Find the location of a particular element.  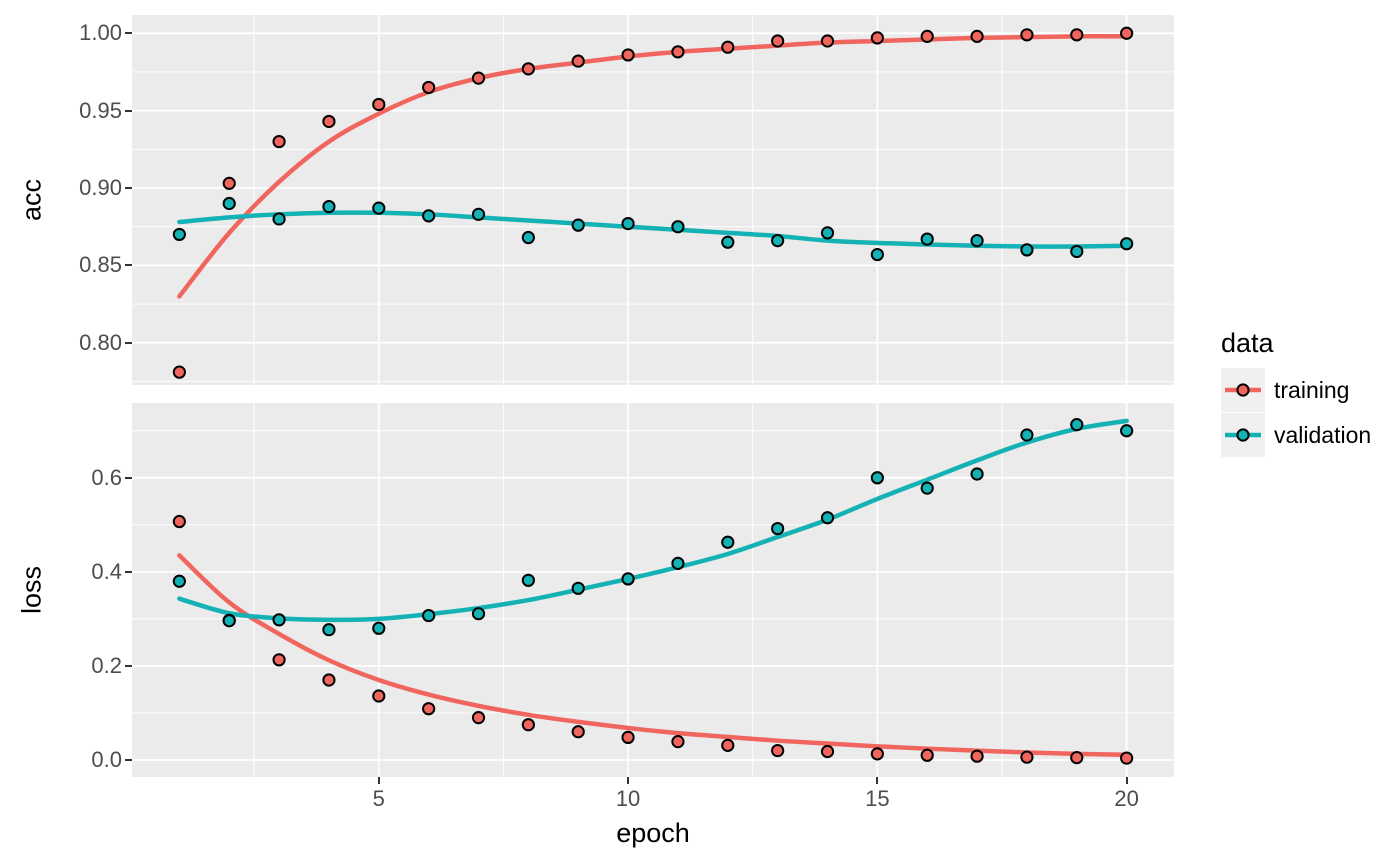

x-tick-label: 15 is located at coordinates (877, 798).